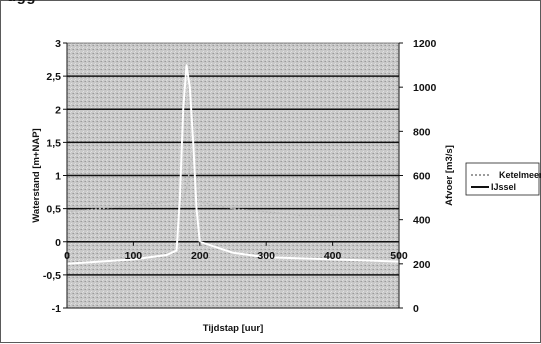  What do you see at coordinates (56, 309) in the screenshot?
I see `y-tick-label-0: -1` at bounding box center [56, 309].